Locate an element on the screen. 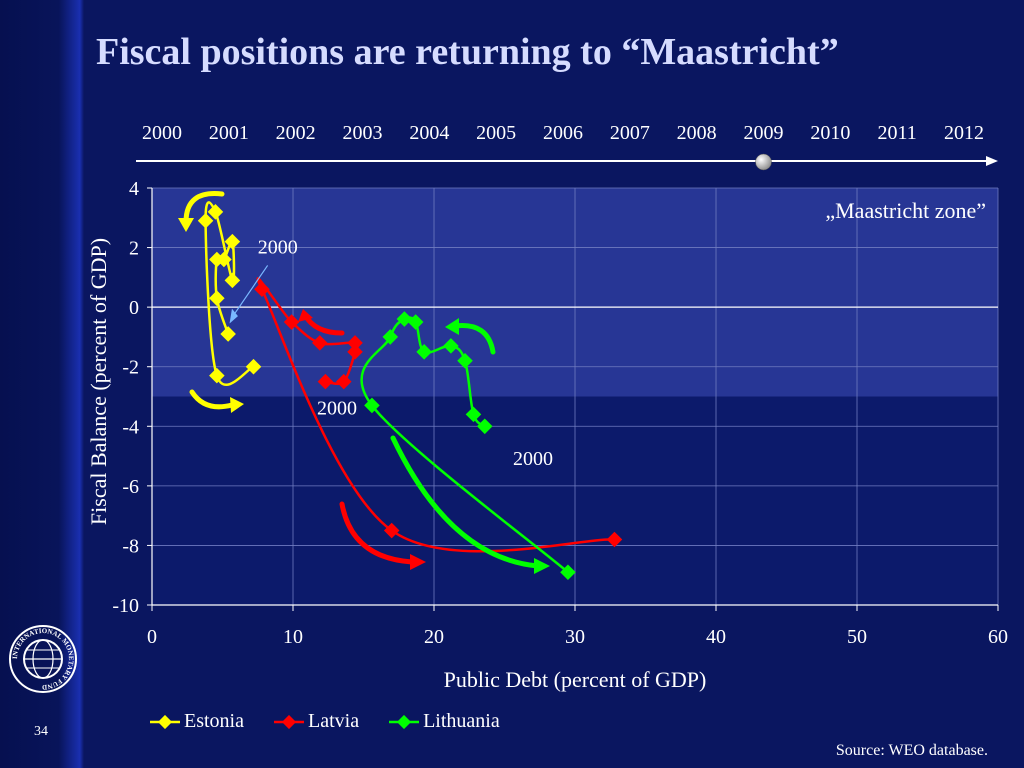 The image size is (1024, 768). annotation-latvia-start-year: 2000 is located at coordinates (337, 408).